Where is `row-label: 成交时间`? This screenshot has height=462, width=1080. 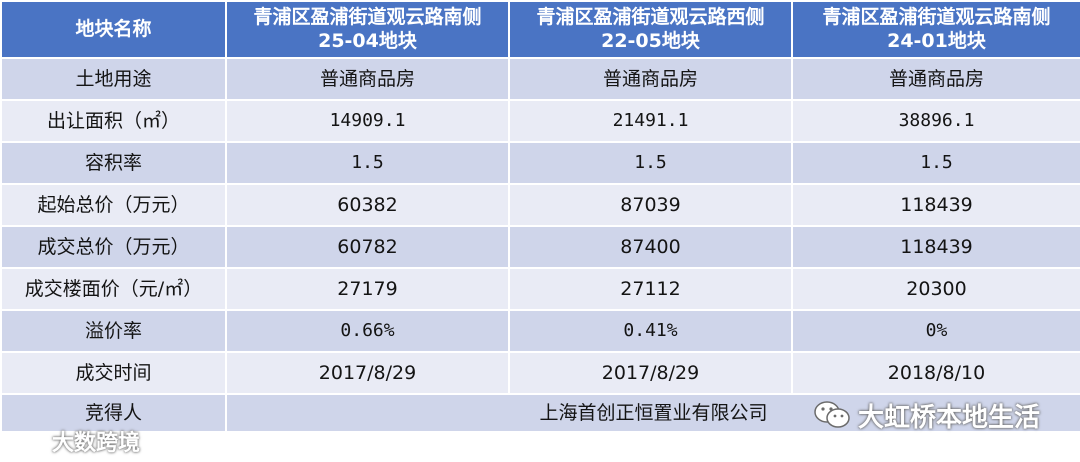 row-label: 成交时间 is located at coordinates (113, 373).